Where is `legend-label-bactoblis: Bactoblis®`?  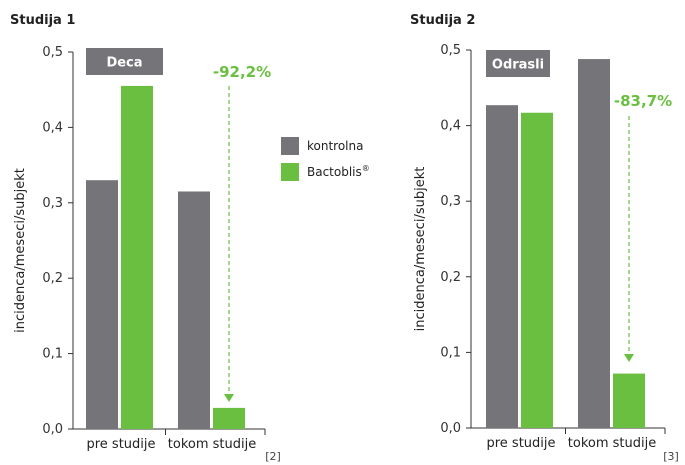 legend-label-bactoblis: Bactoblis® is located at coordinates (338, 171).